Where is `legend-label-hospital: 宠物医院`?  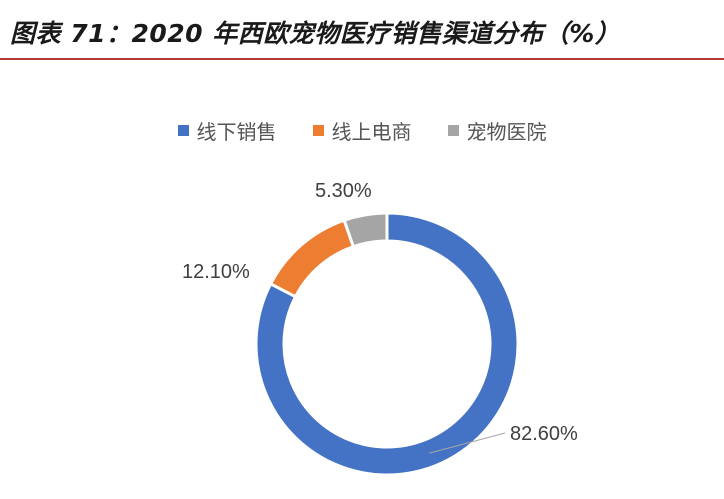 legend-label-hospital: 宠物医院 is located at coordinates (506, 132).